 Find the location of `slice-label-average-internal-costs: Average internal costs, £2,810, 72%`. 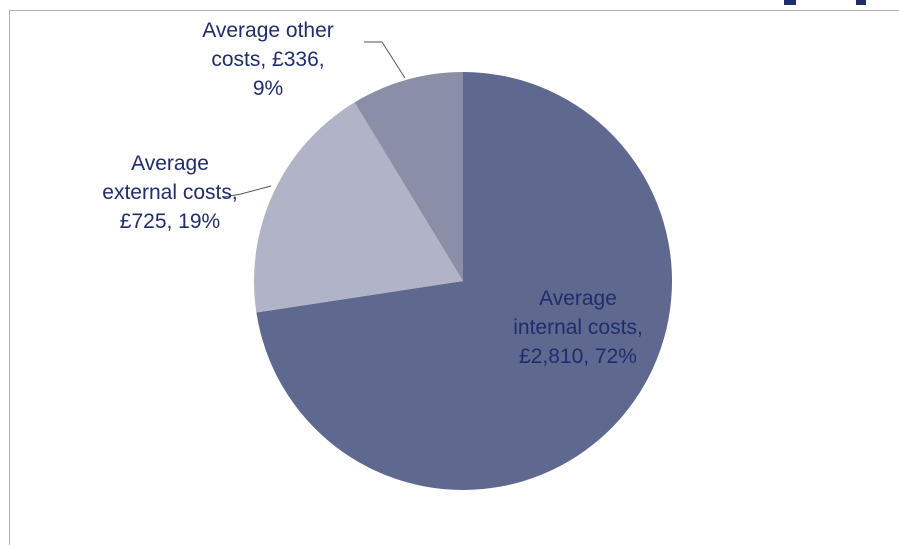

slice-label-average-internal-costs: Average internal costs, £2,810, 72% is located at coordinates (578, 327).